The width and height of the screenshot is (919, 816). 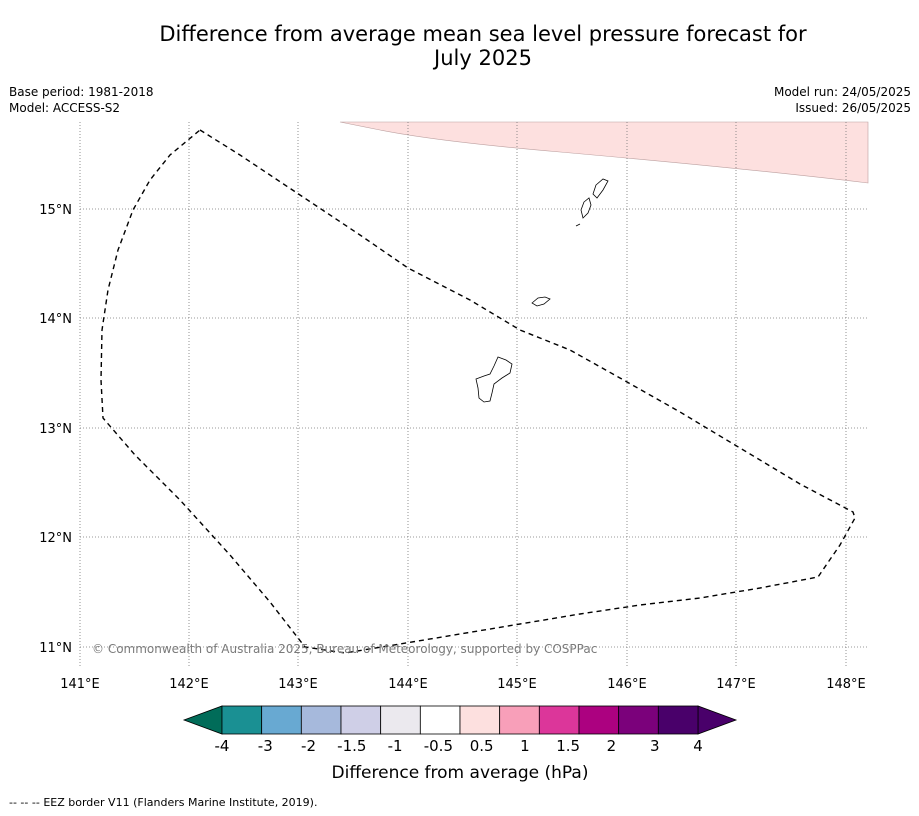 I want to click on island-tinian, so click(x=586, y=208).